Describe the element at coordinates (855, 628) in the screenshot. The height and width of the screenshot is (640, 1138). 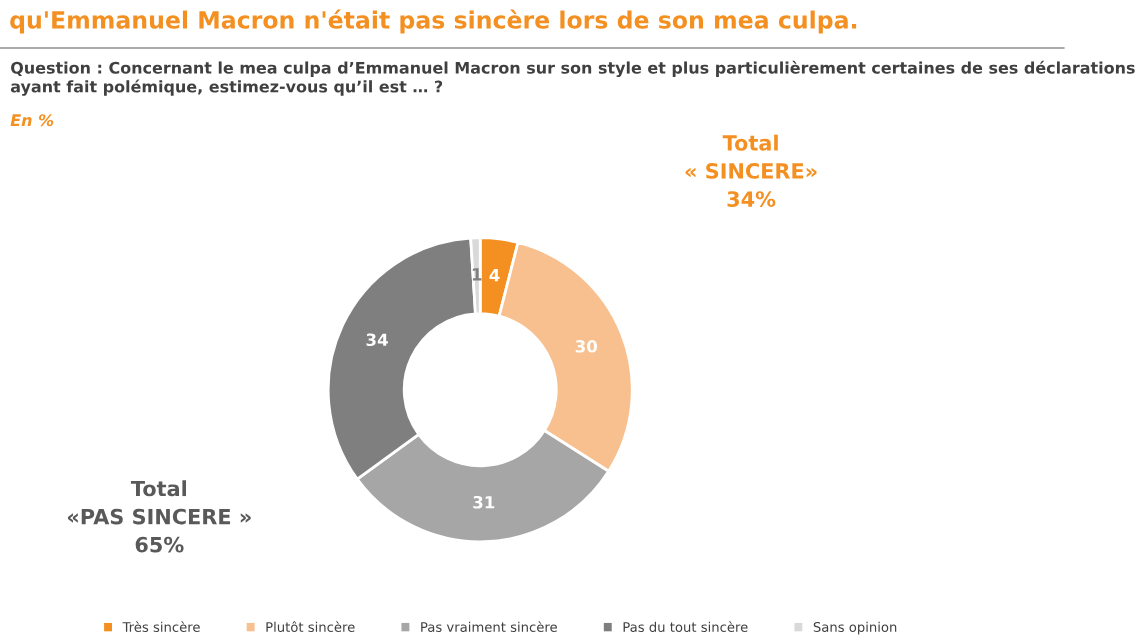
I see `legend-label: Sans opinion` at that location.